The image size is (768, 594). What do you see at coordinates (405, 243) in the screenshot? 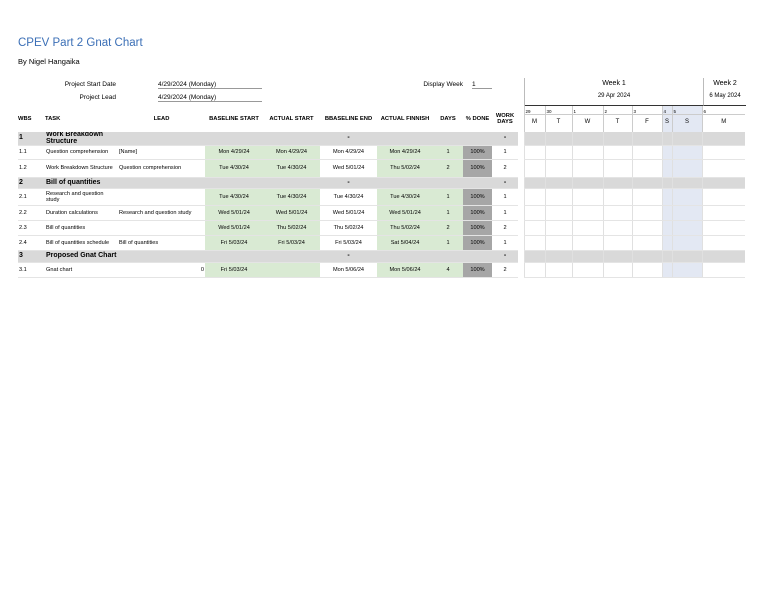
I see `cell-actual-finish: Sat 5/04/24` at bounding box center [405, 243].